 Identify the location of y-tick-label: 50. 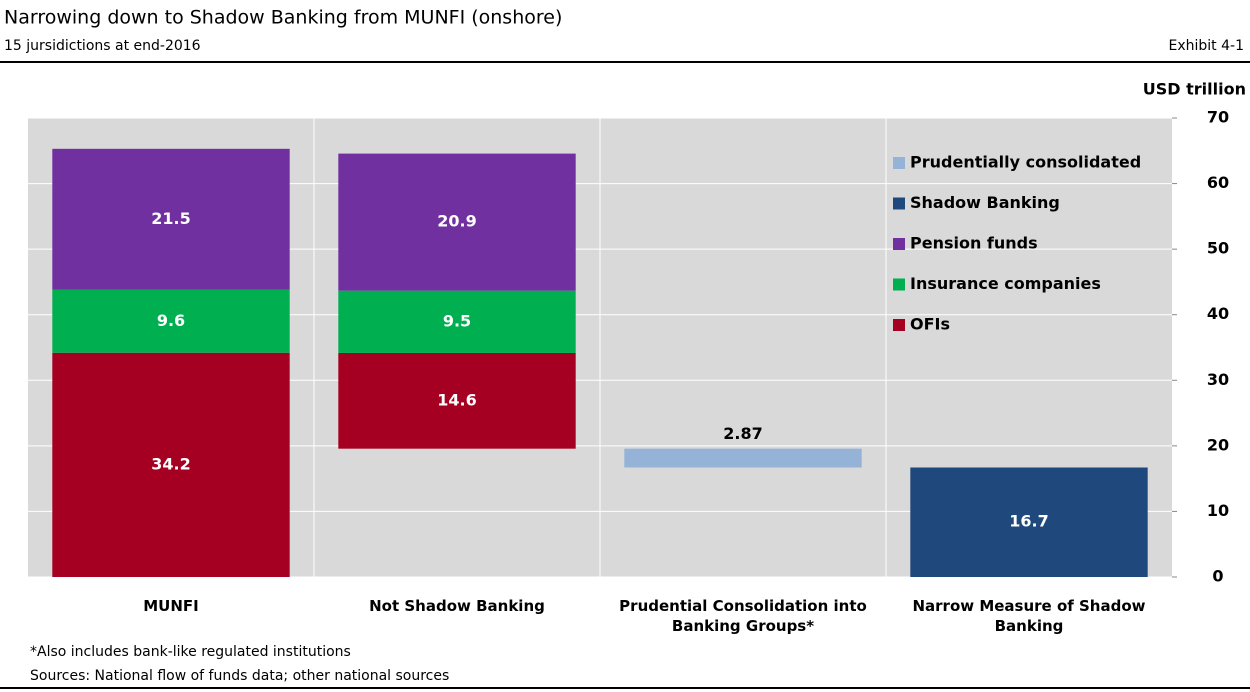
(1218, 248).